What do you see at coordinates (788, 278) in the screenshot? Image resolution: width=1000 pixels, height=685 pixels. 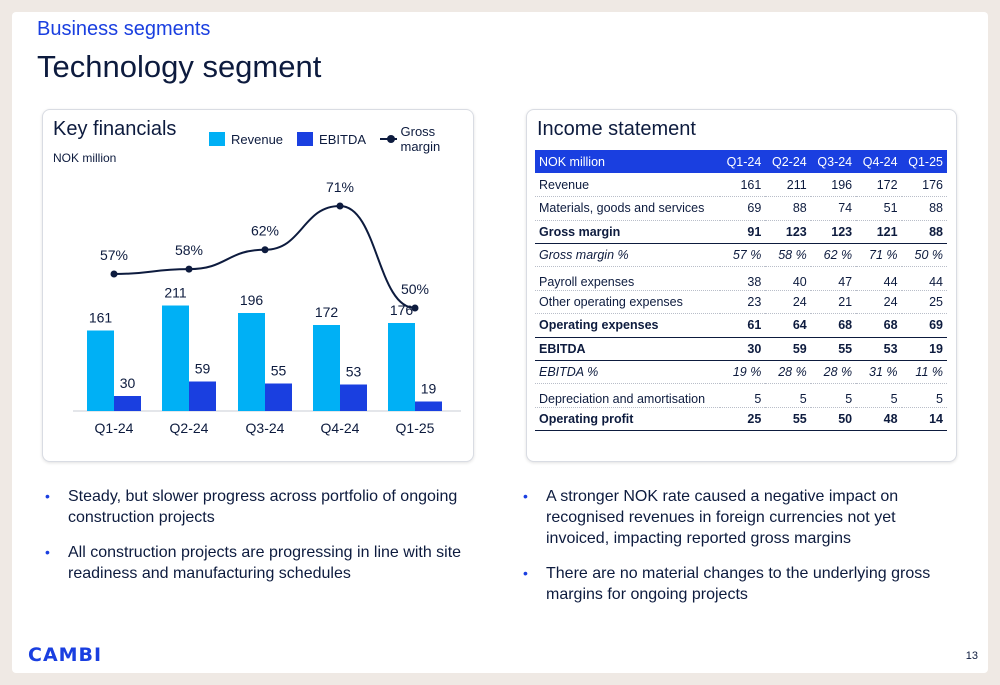 I see `table-cell: 40` at bounding box center [788, 278].